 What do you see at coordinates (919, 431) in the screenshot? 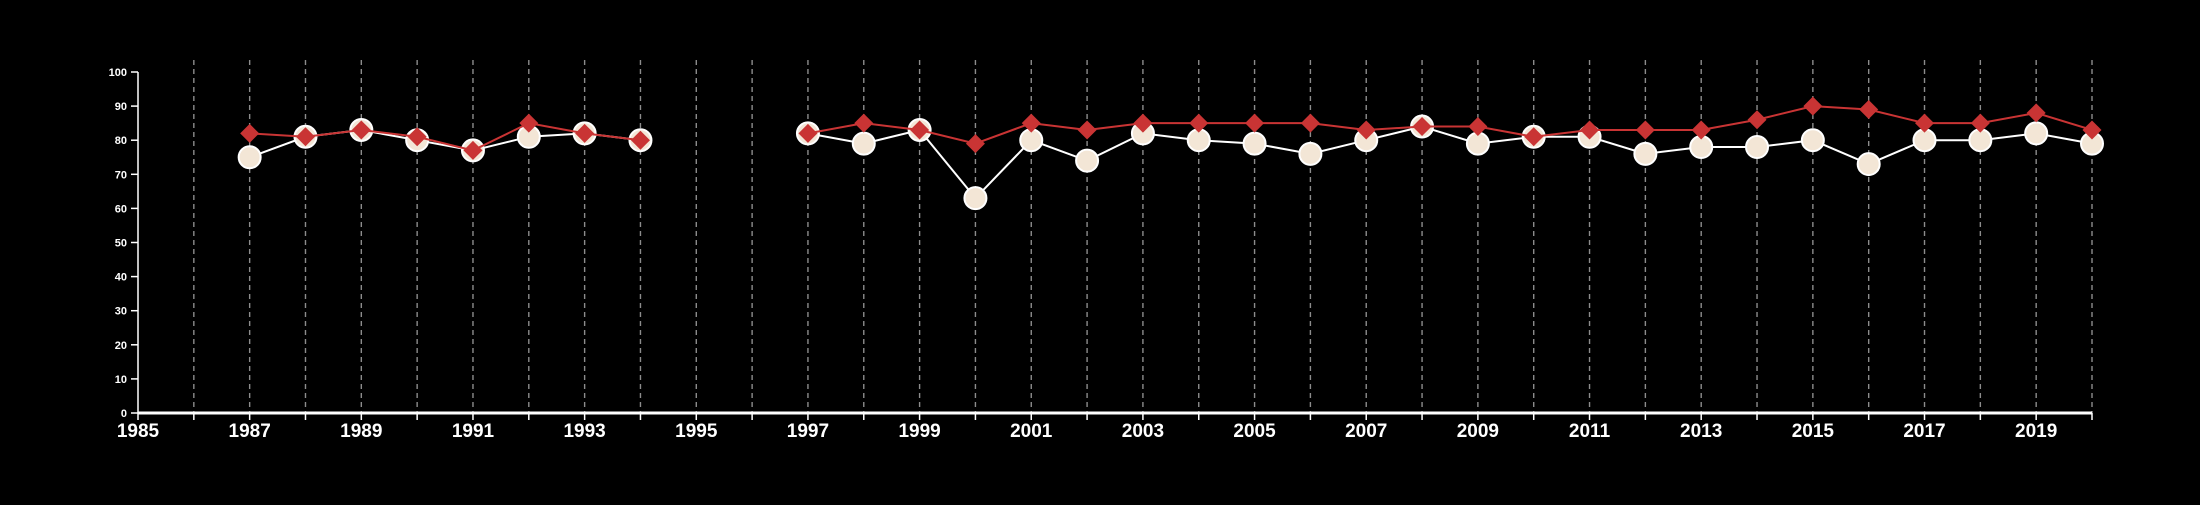
I see `x-tick-label-1999: 1999` at bounding box center [919, 431].